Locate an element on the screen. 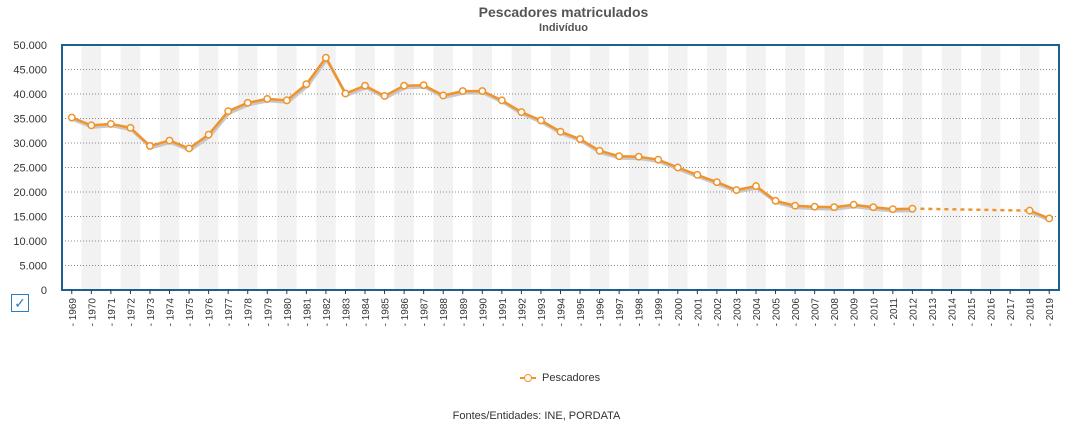 This screenshot has width=1084, height=441. y-tick-label: 50.000 is located at coordinates (30, 46).